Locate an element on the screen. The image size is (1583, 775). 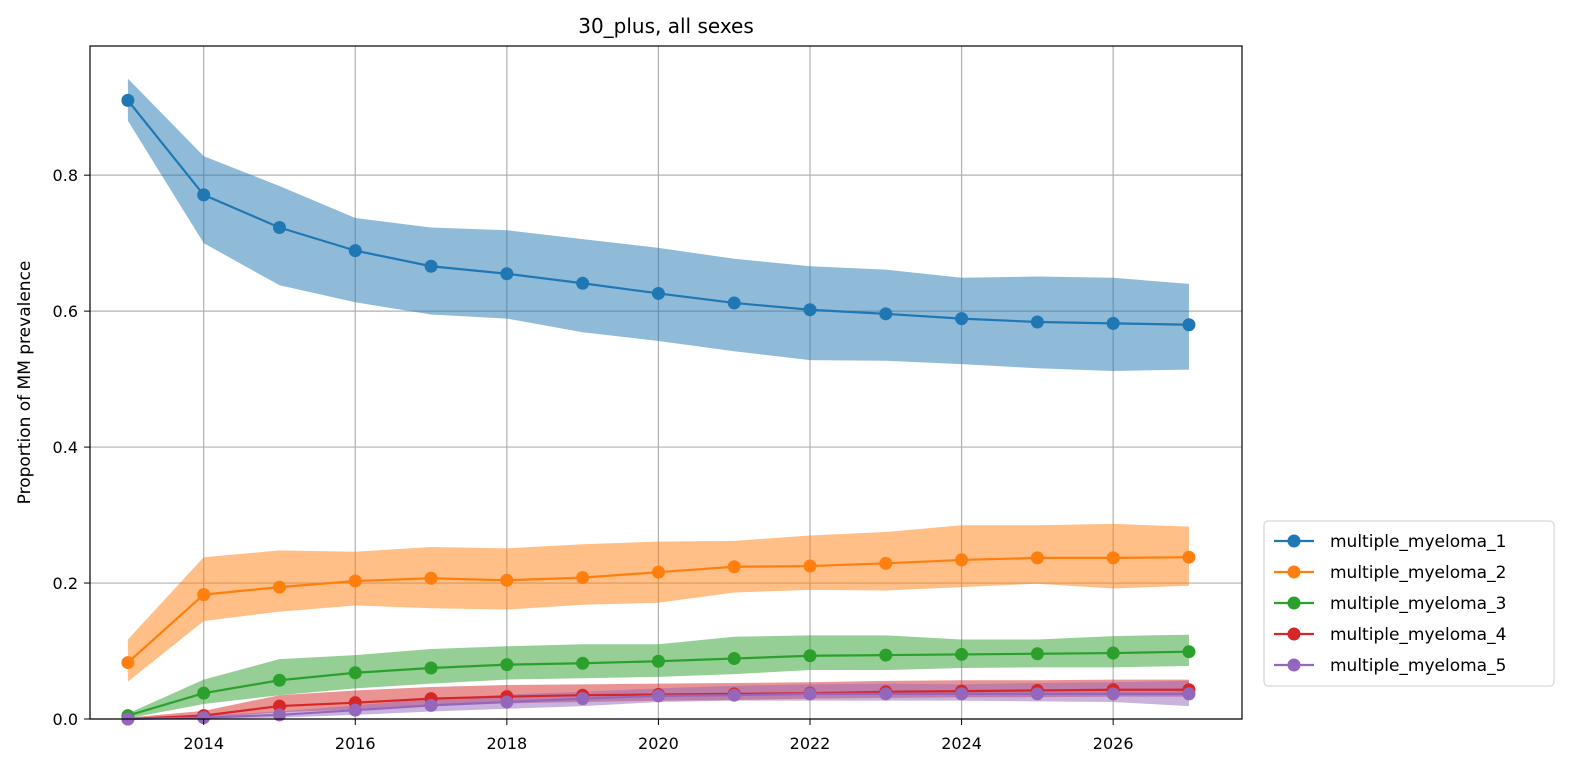
x-tick-label: 2018 is located at coordinates (506, 743).